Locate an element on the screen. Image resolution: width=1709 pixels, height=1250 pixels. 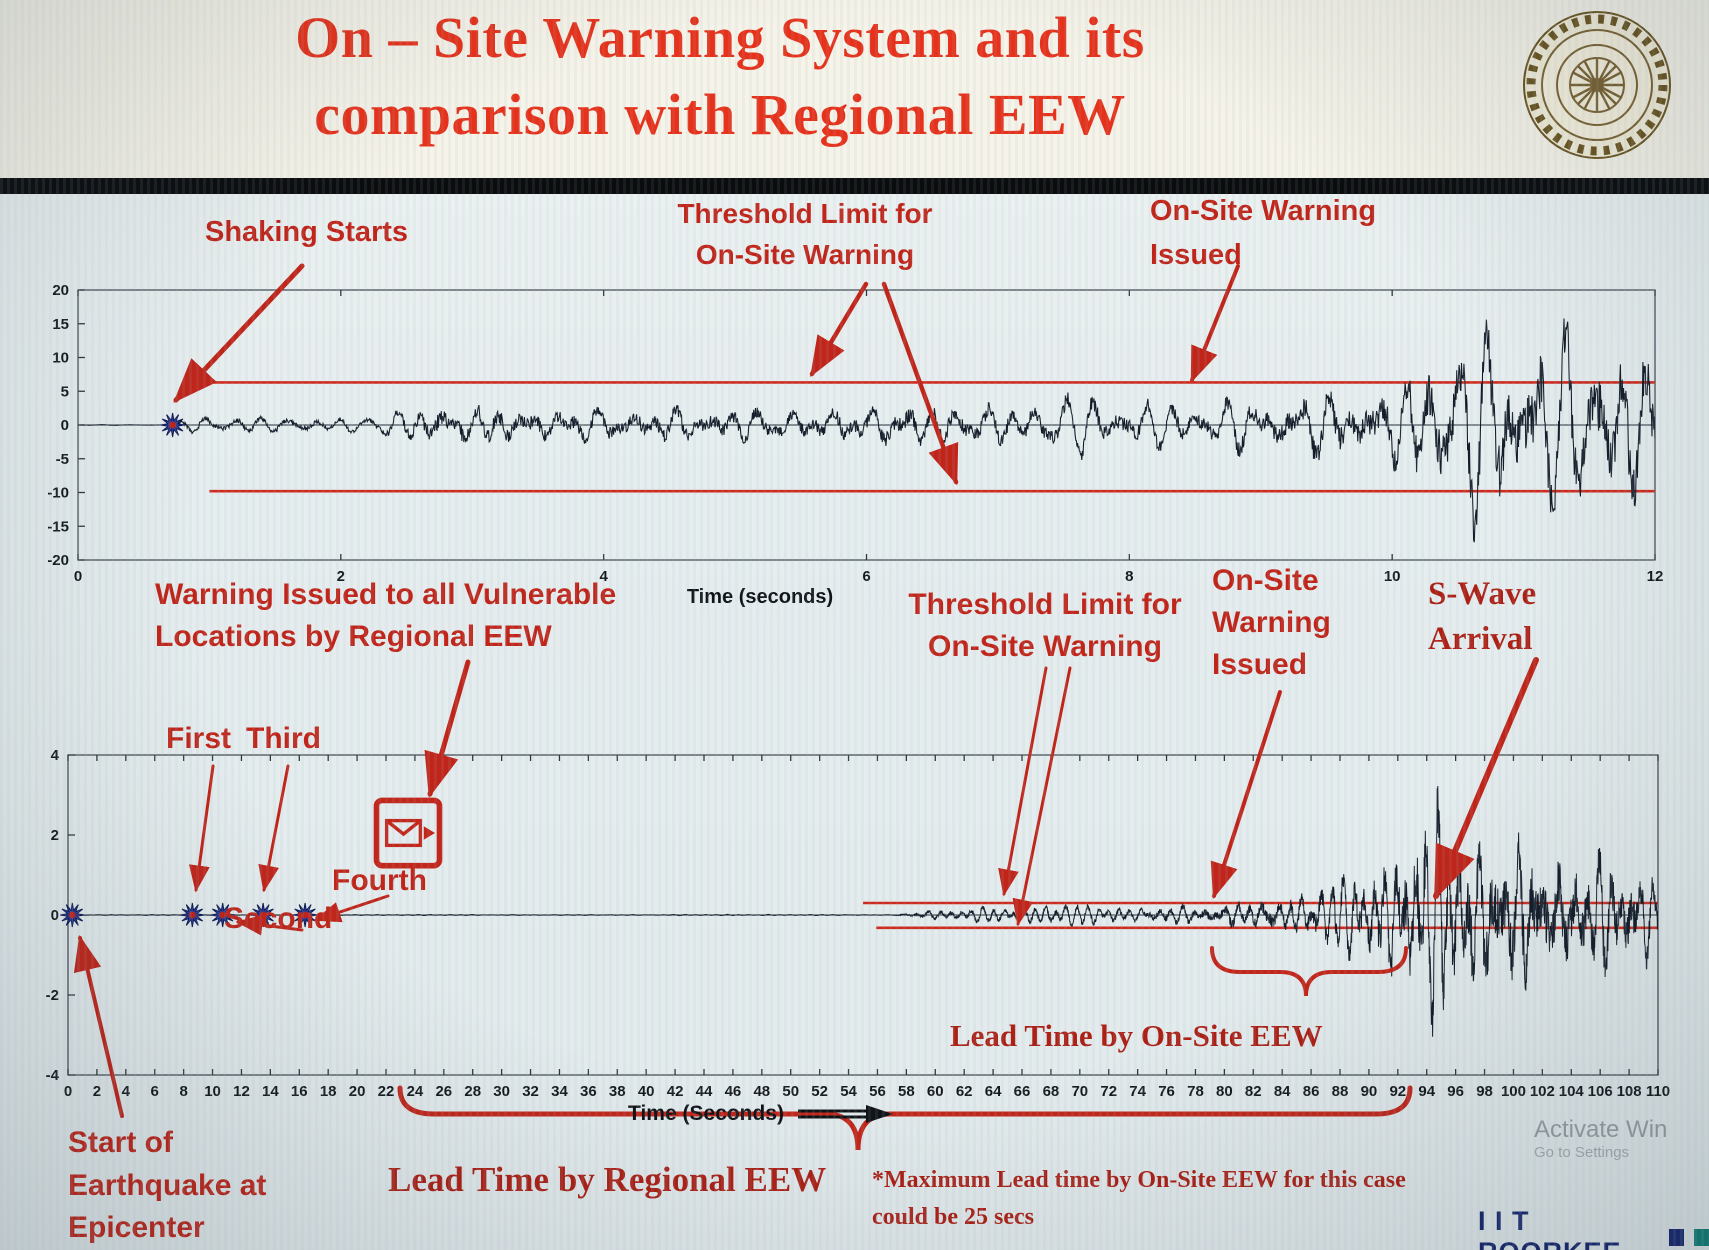
y-tick-label: 5 is located at coordinates (65, 391).